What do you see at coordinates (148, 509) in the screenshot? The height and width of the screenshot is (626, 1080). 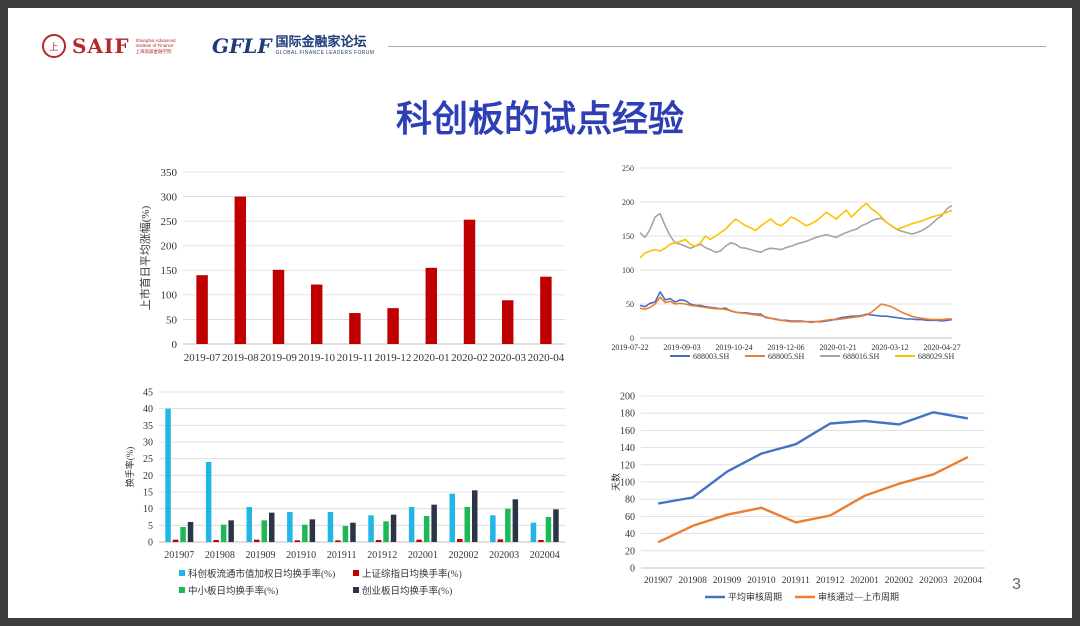 I see `y-tick-label: 10` at bounding box center [148, 509].